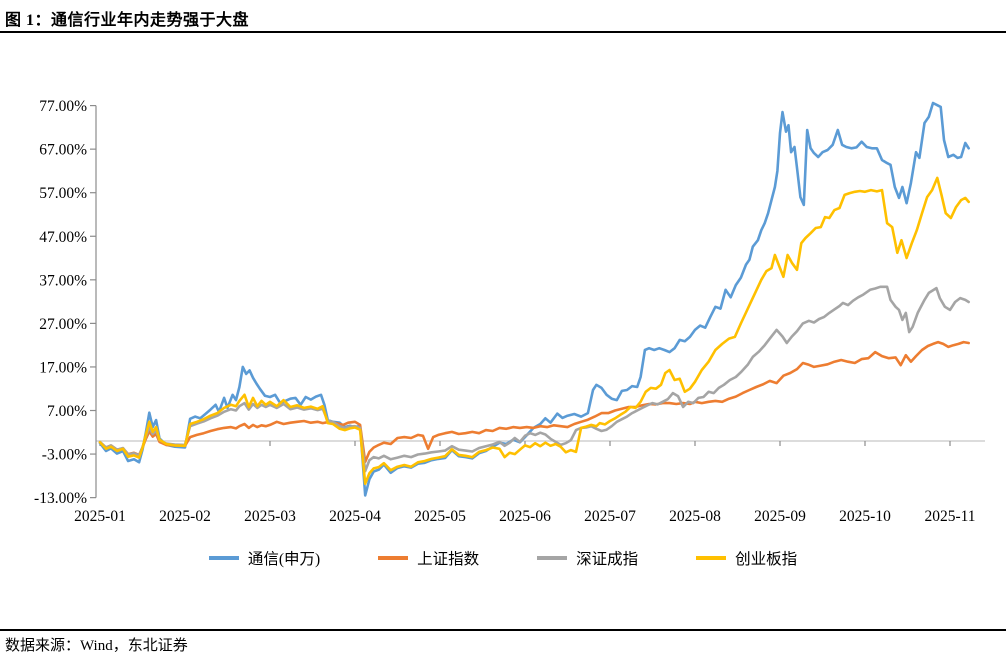  I want to click on x-tick-label: 2025-05, so click(440, 516).